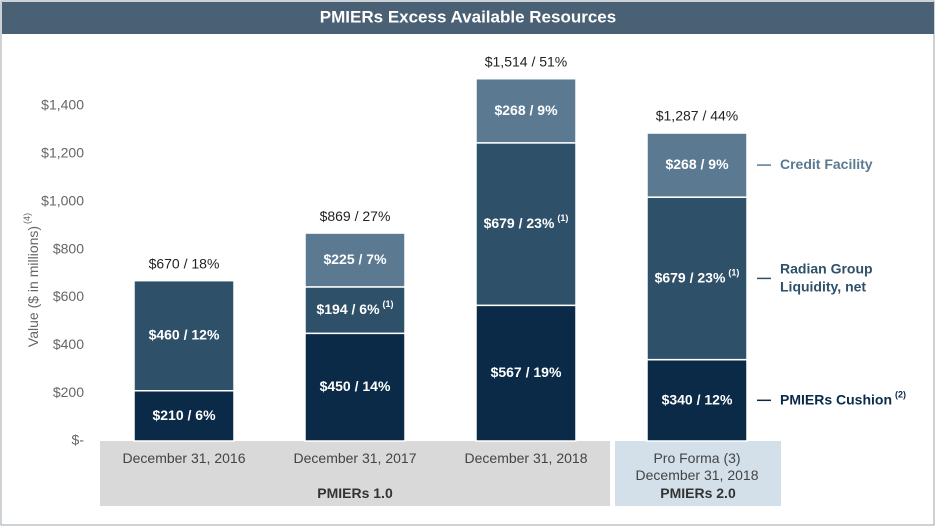  Describe the element at coordinates (900, 395) in the screenshot. I see `legend-label-note: (2)` at that location.